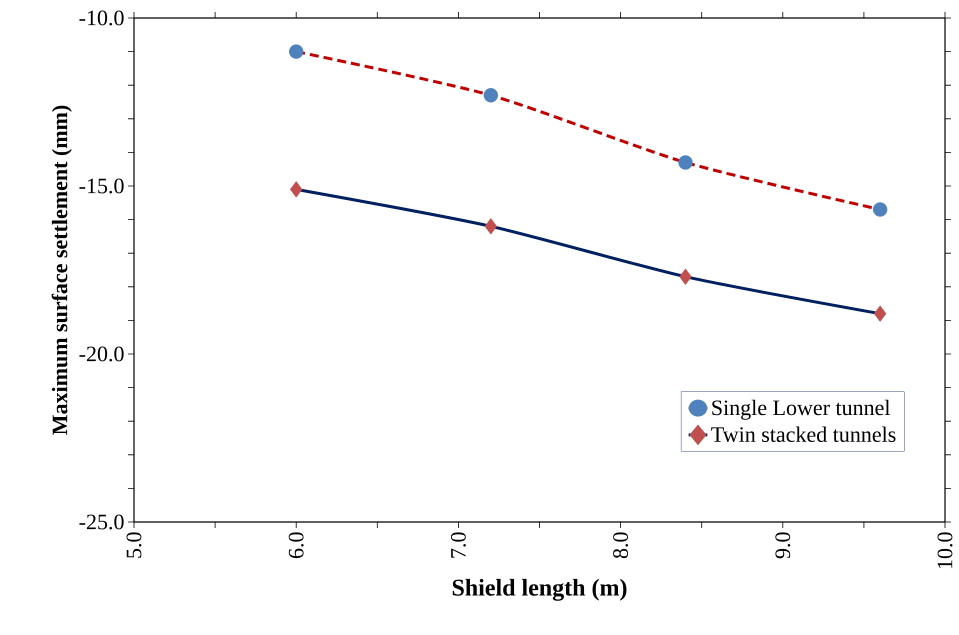 The image size is (959, 635). What do you see at coordinates (782, 545) in the screenshot?
I see `x-tick-label: 9.0` at bounding box center [782, 545].